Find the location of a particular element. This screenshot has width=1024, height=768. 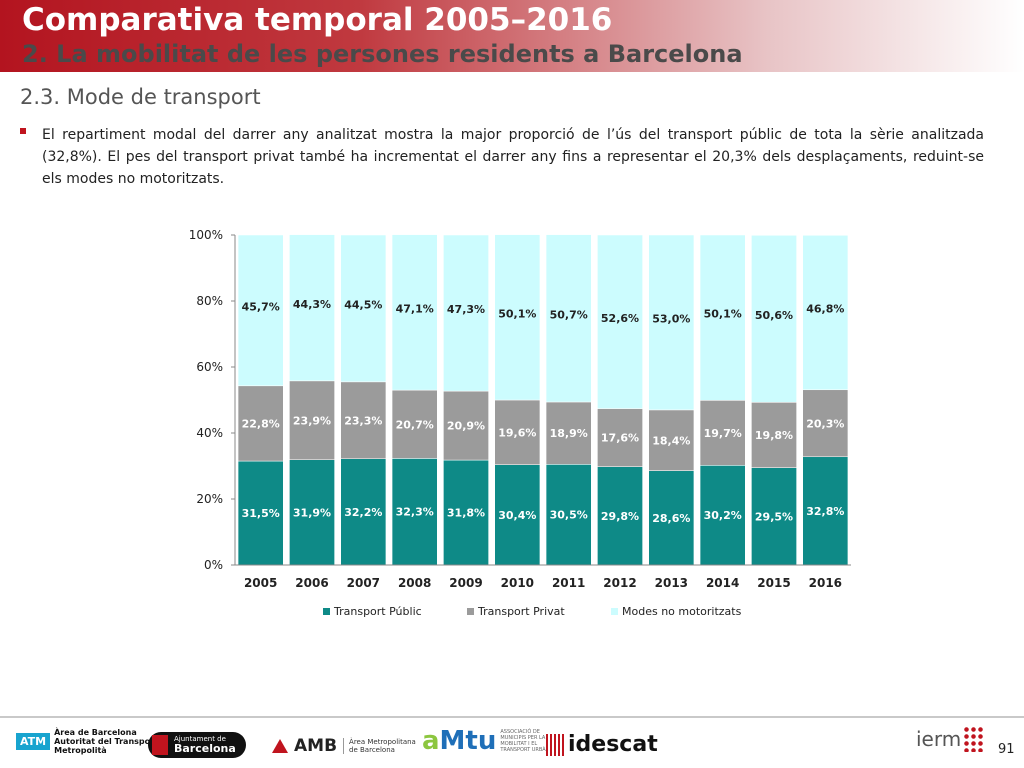

data-label: 32,8% is located at coordinates (825, 511).